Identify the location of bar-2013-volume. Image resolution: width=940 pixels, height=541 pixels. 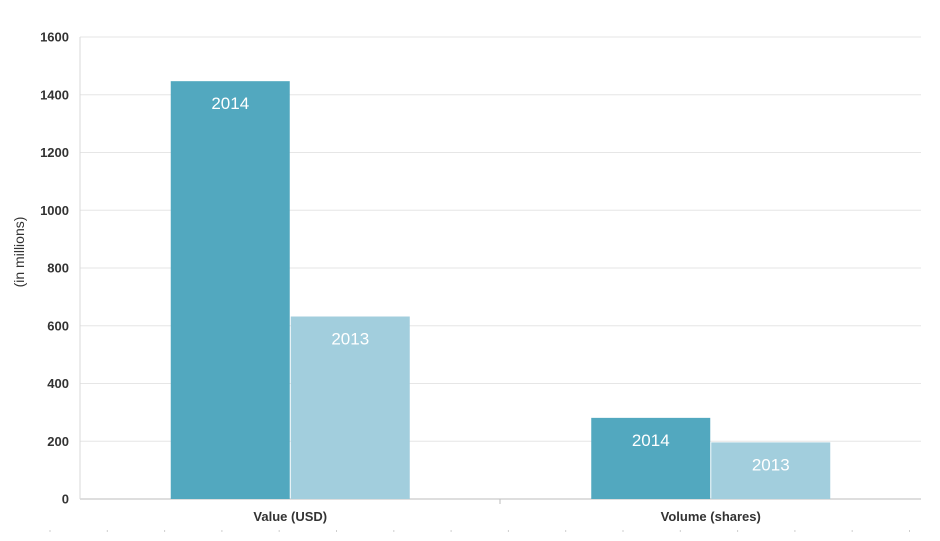
(771, 470).